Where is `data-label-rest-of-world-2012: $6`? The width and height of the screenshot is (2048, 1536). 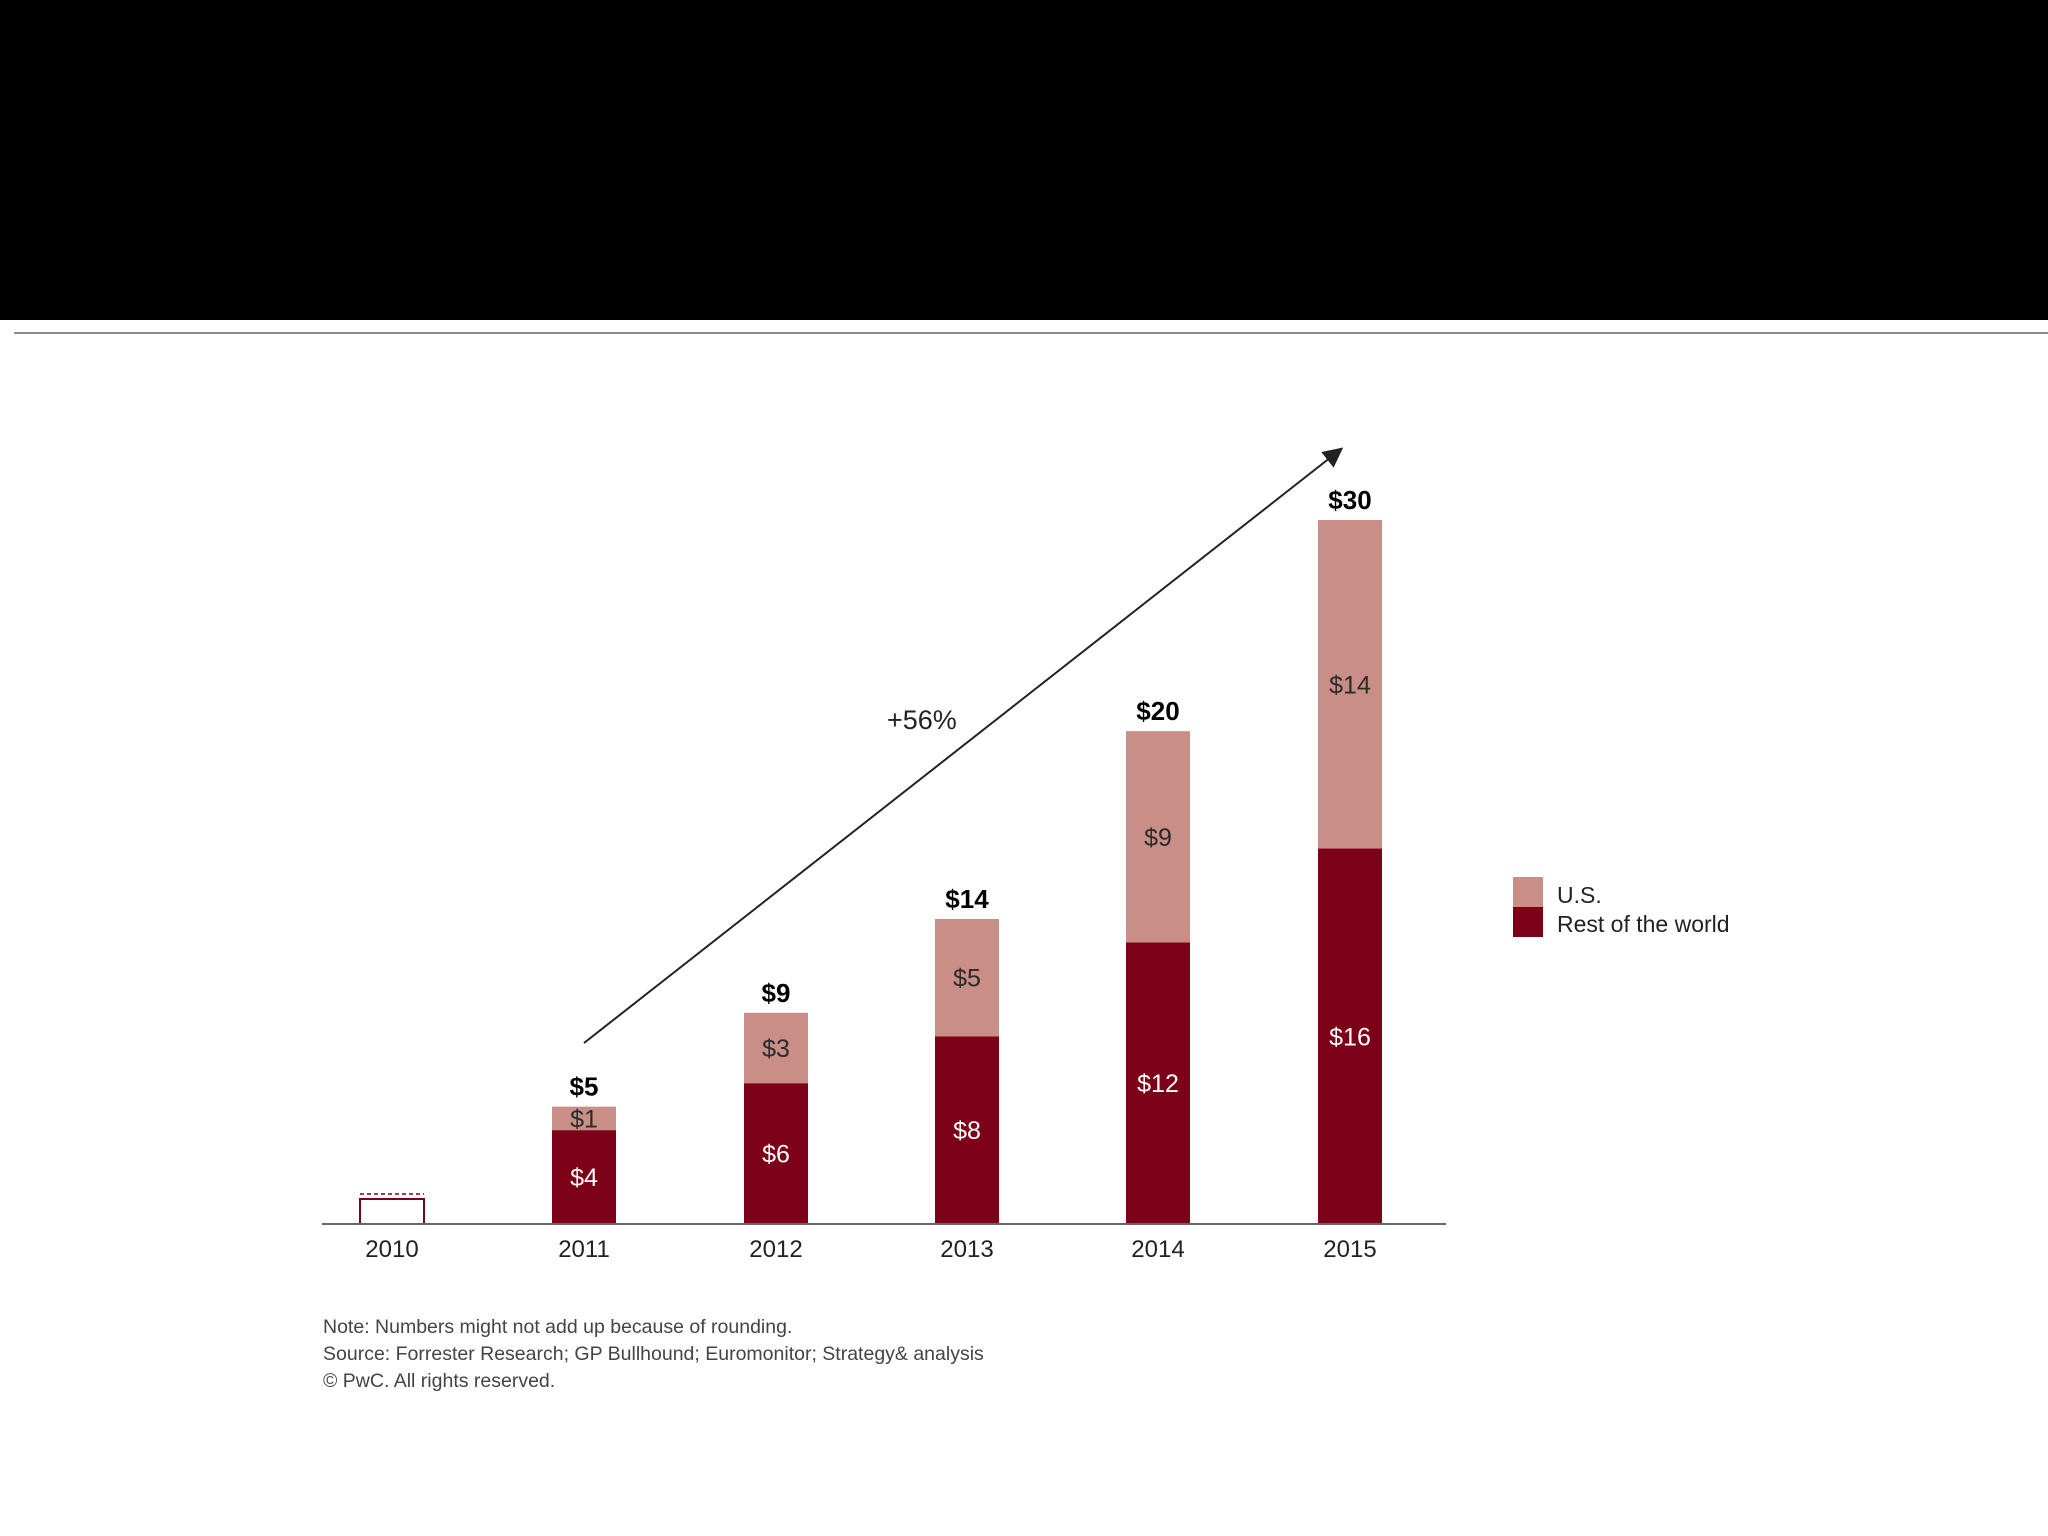
data-label-rest-of-world-2012: $6 is located at coordinates (776, 1155).